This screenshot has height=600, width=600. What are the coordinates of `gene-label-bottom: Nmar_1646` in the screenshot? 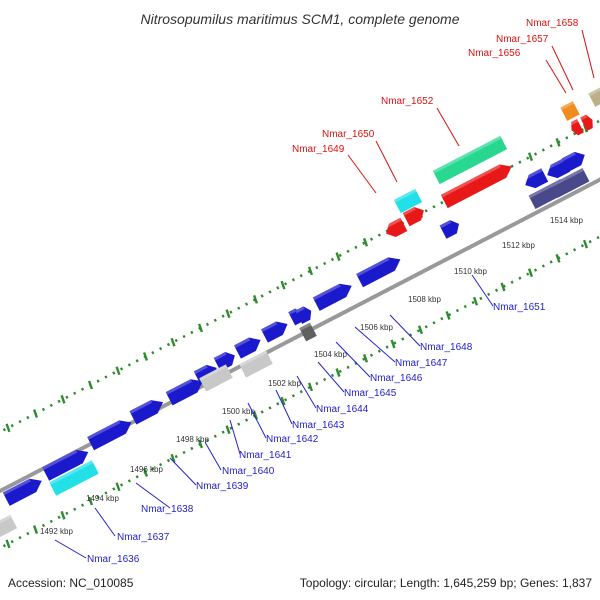 It's located at (396, 378).